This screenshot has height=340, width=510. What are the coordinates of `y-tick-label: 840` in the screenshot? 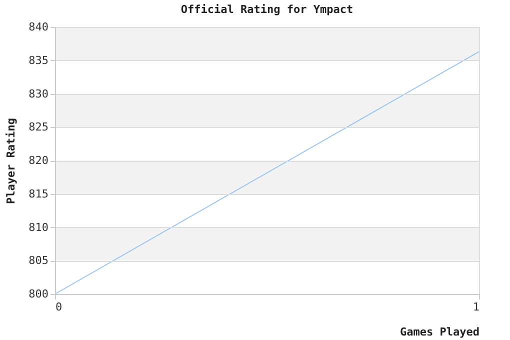 It's located at (38, 27).